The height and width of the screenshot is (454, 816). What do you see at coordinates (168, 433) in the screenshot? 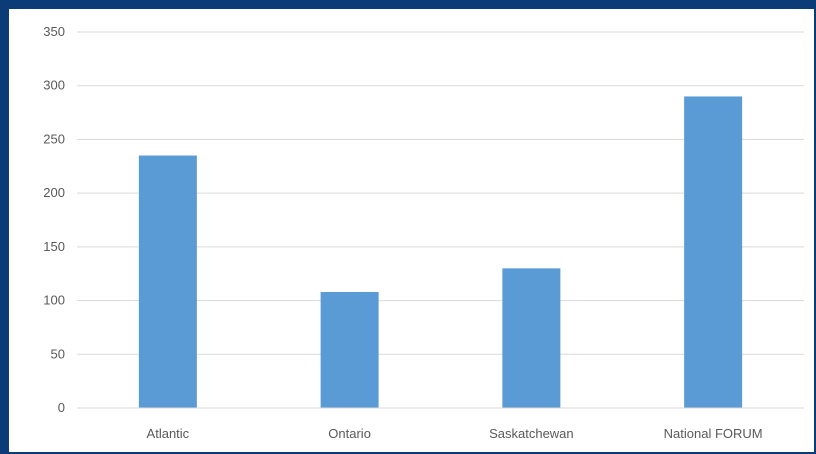
I see `x-category-label: Atlantic` at bounding box center [168, 433].